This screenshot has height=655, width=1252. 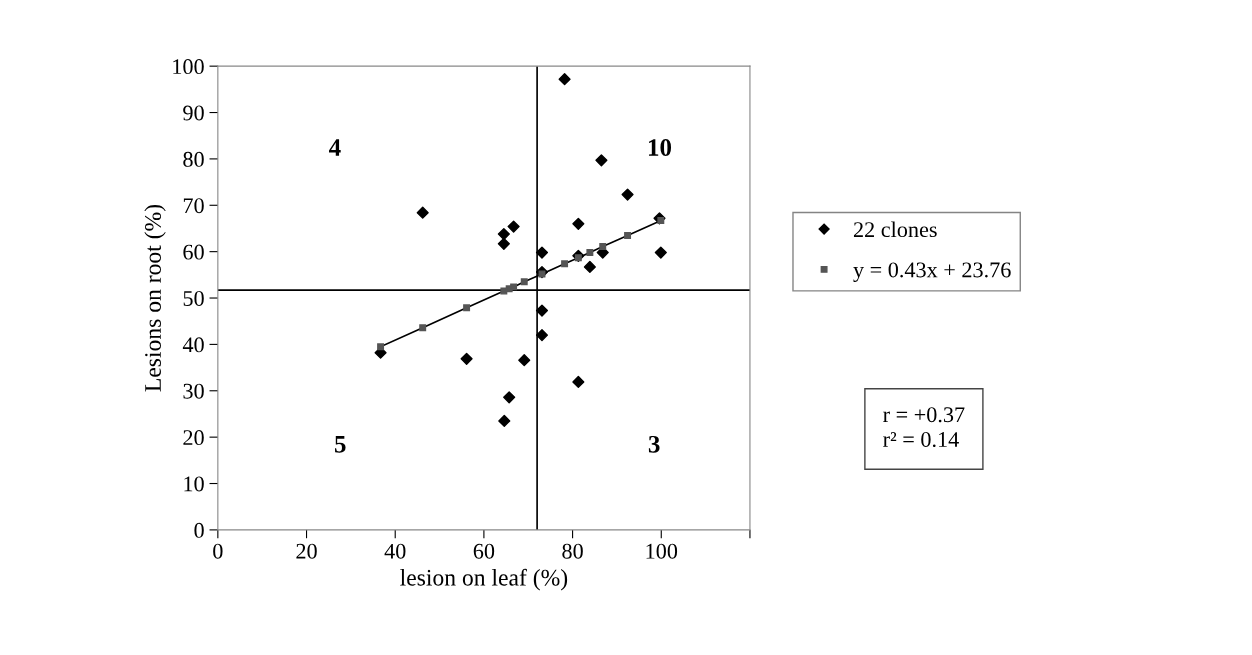 I want to click on x-tick-label: 100, so click(x=662, y=551).